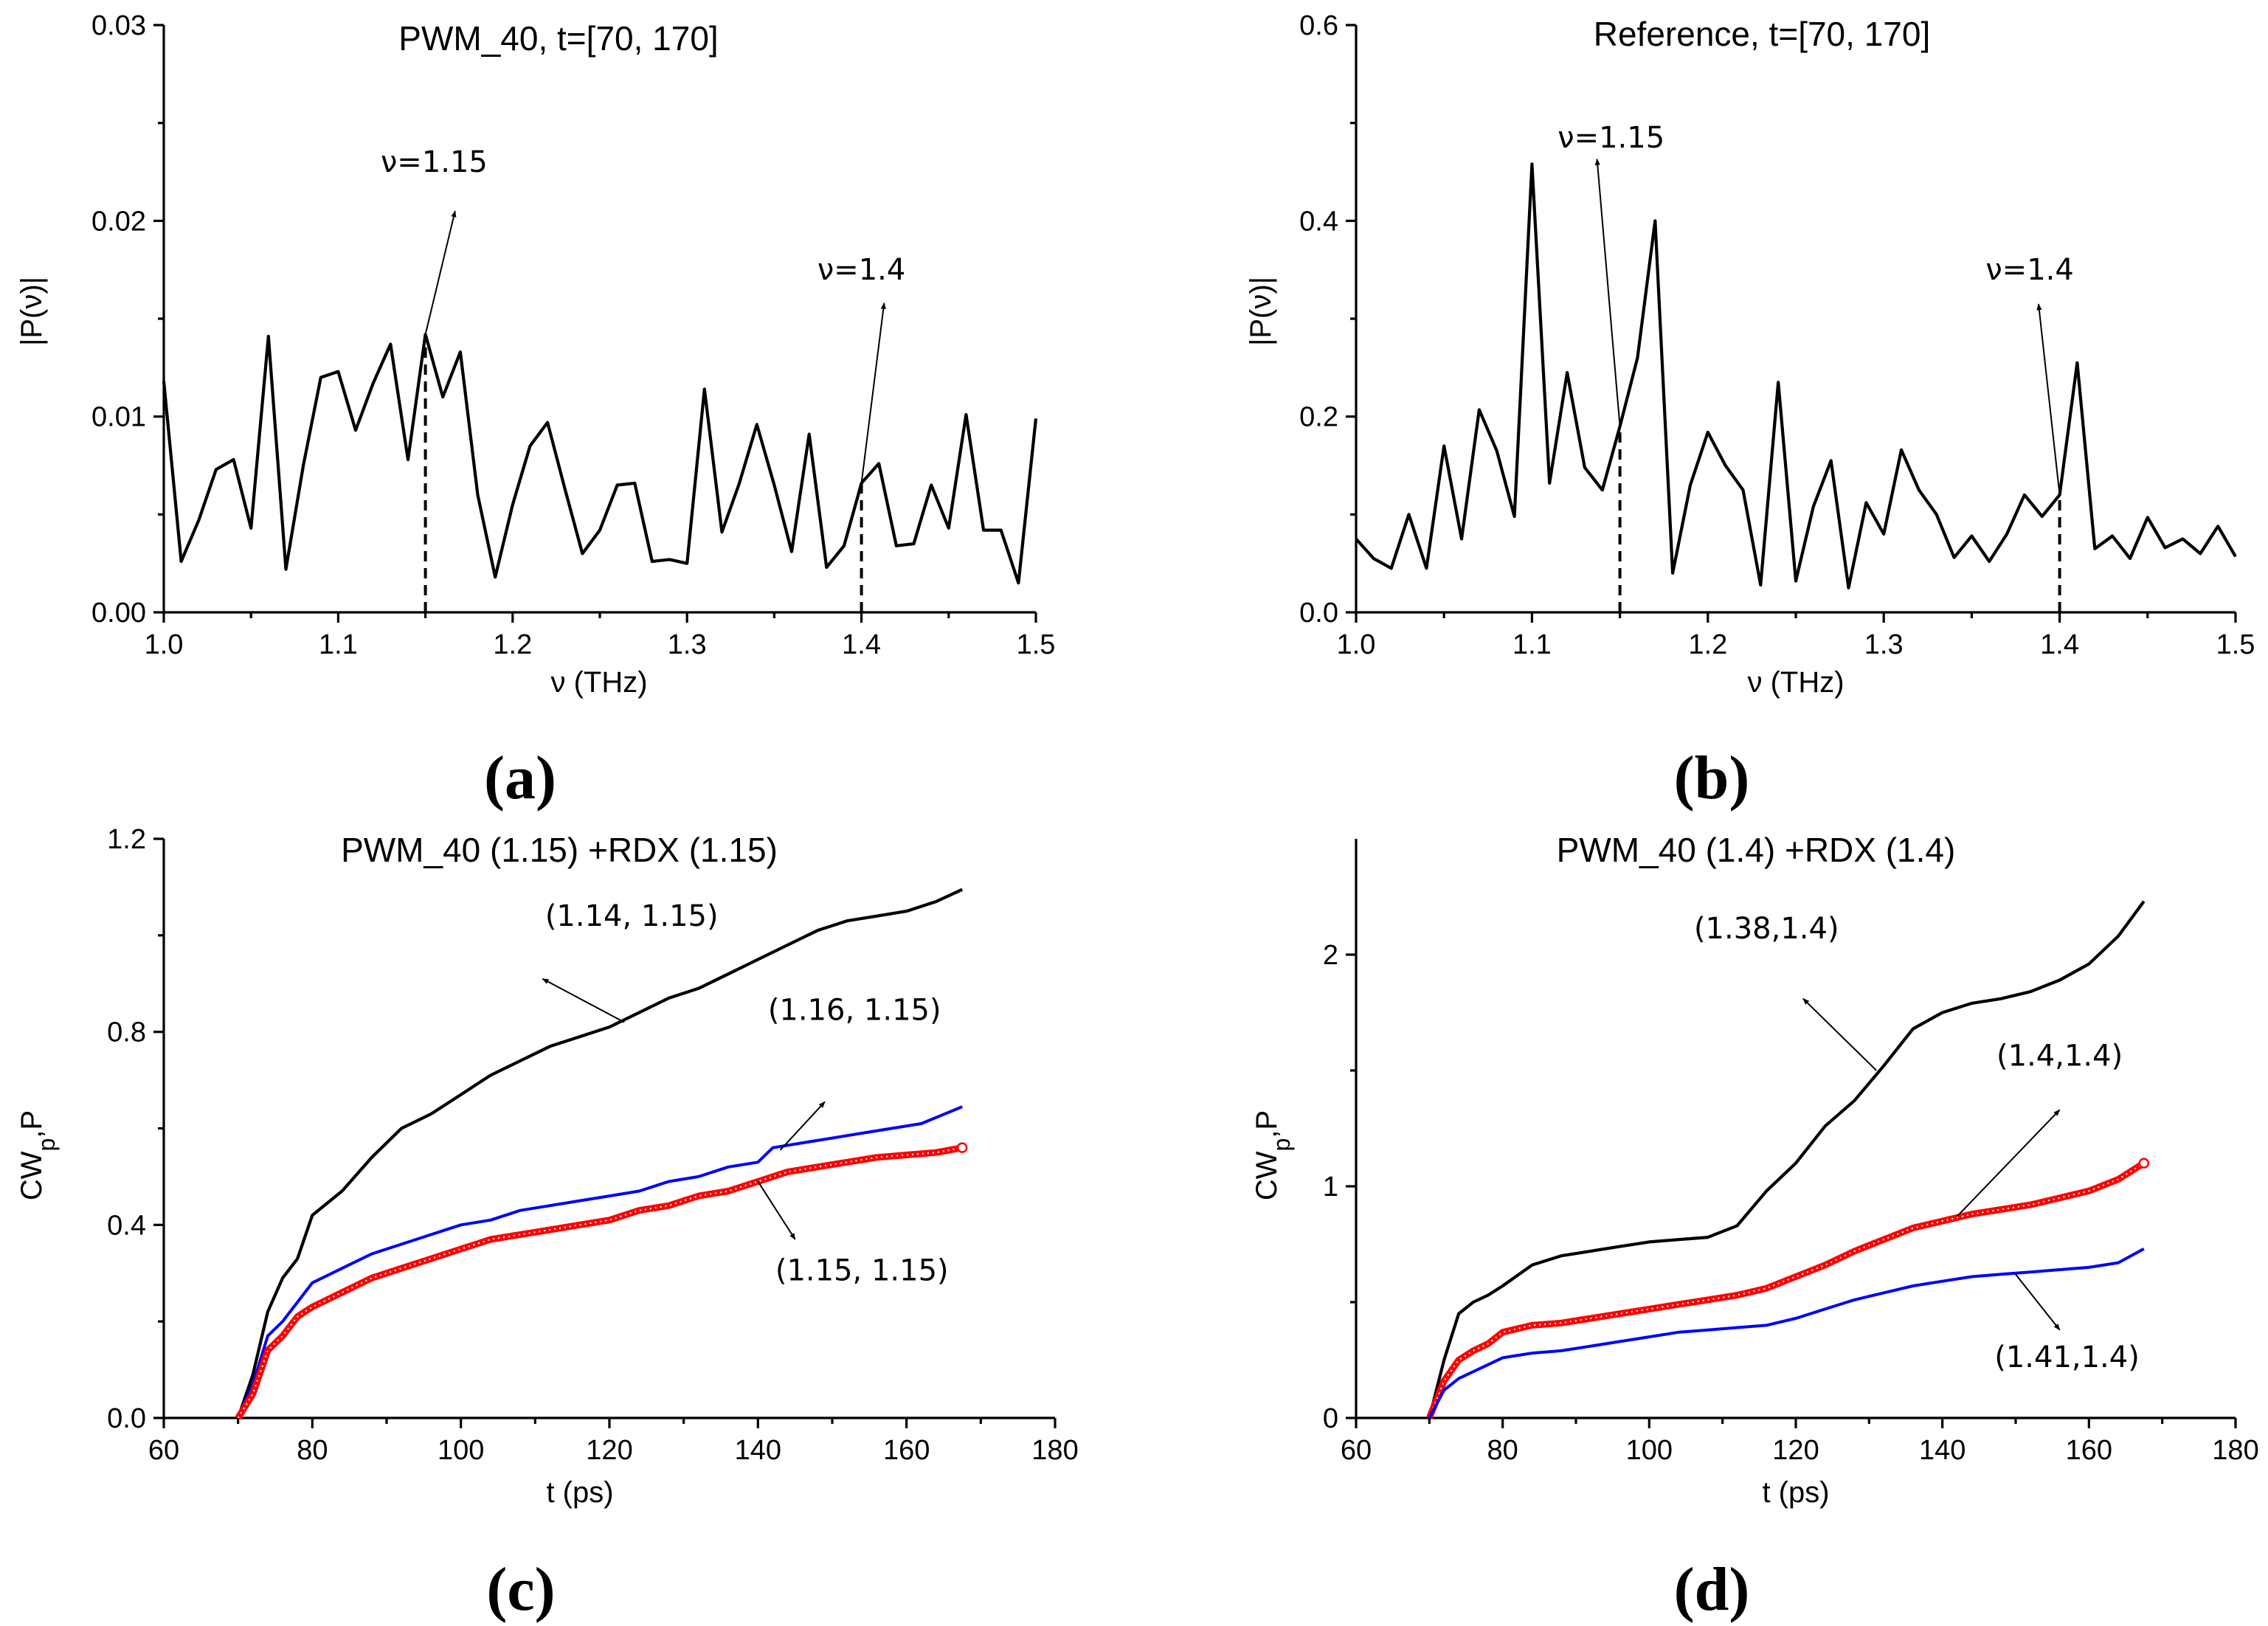 The image size is (2268, 1626). I want to click on panel-c-ylabel: CWp,P, so click(37, 1155).